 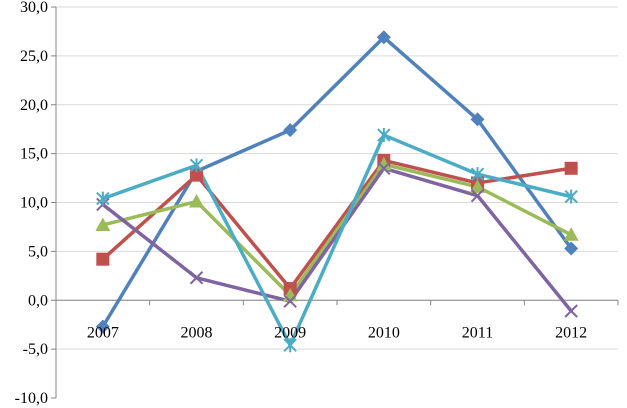 What do you see at coordinates (384, 332) in the screenshot?
I see `x-tick-label: 2010` at bounding box center [384, 332].